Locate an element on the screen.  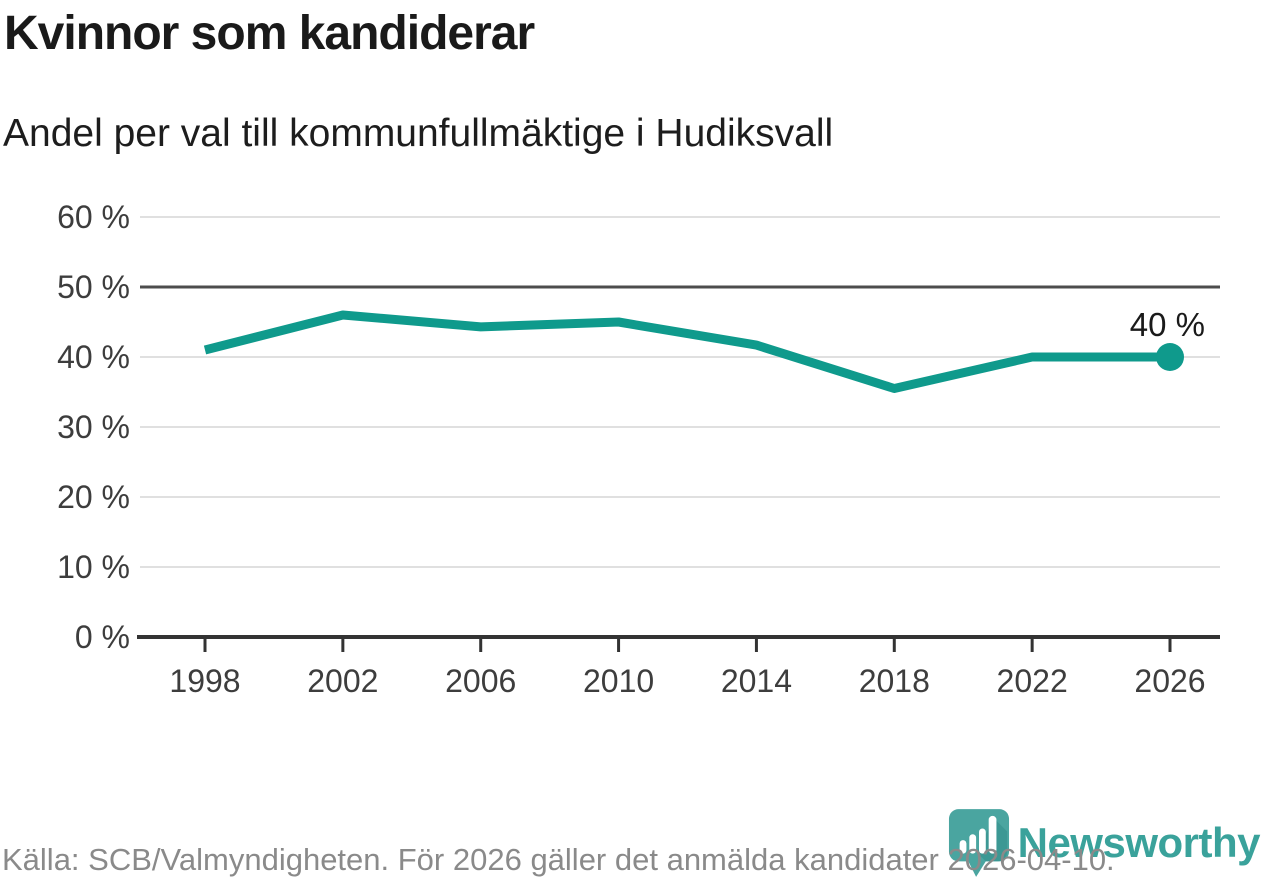
y-tick-label: 10 % is located at coordinates (93, 567).